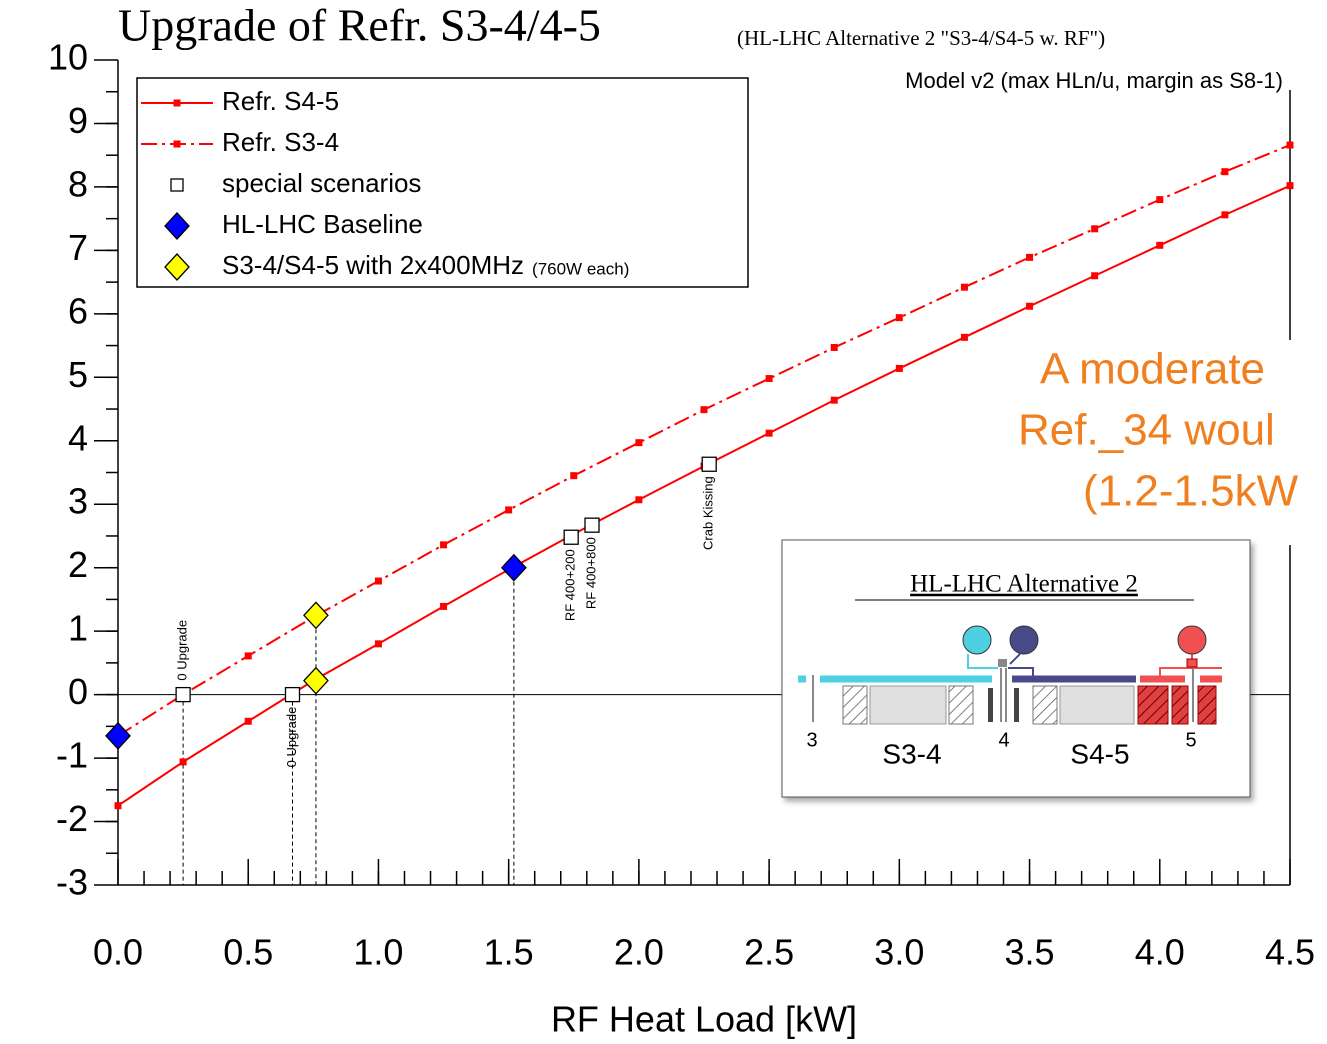  I want to click on y-tick-label: 8, so click(78, 183).